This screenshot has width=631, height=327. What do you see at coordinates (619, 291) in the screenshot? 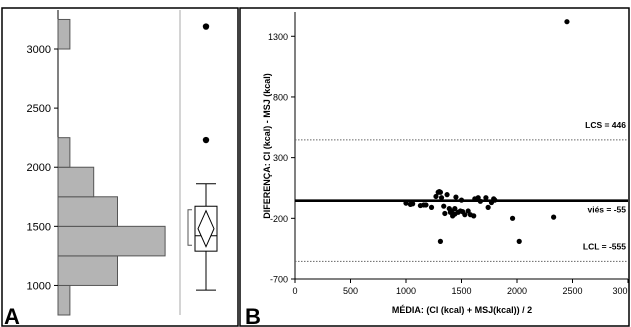
I see `x-tick-label: 300` at bounding box center [619, 291].